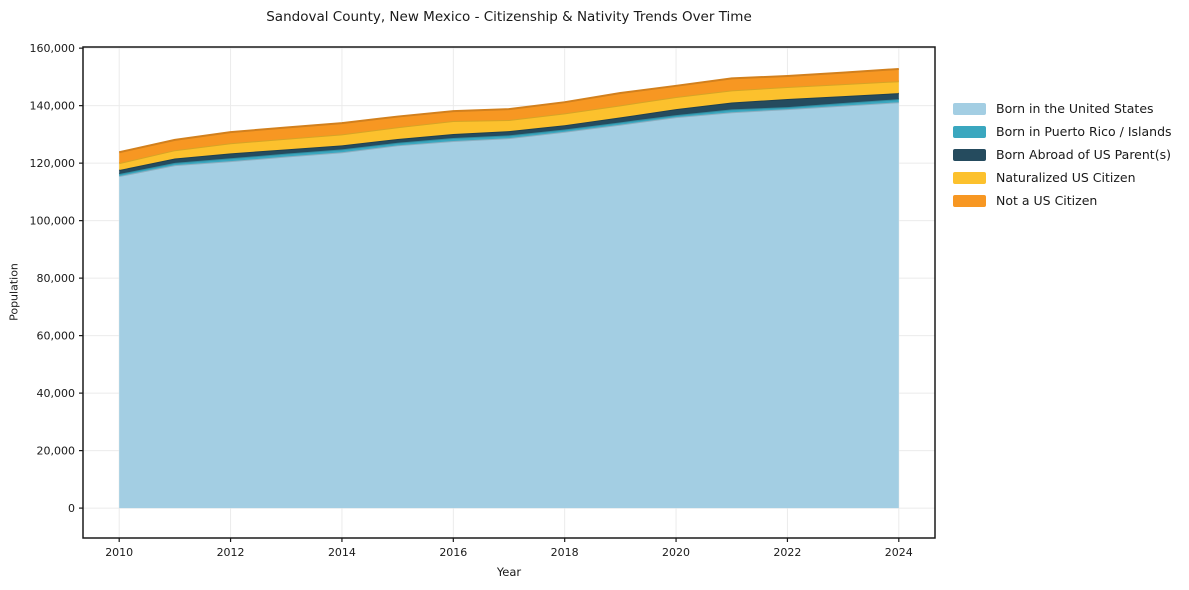 This screenshot has height=590, width=1189. I want to click on legend-label: Naturalized US Citizen, so click(1066, 177).